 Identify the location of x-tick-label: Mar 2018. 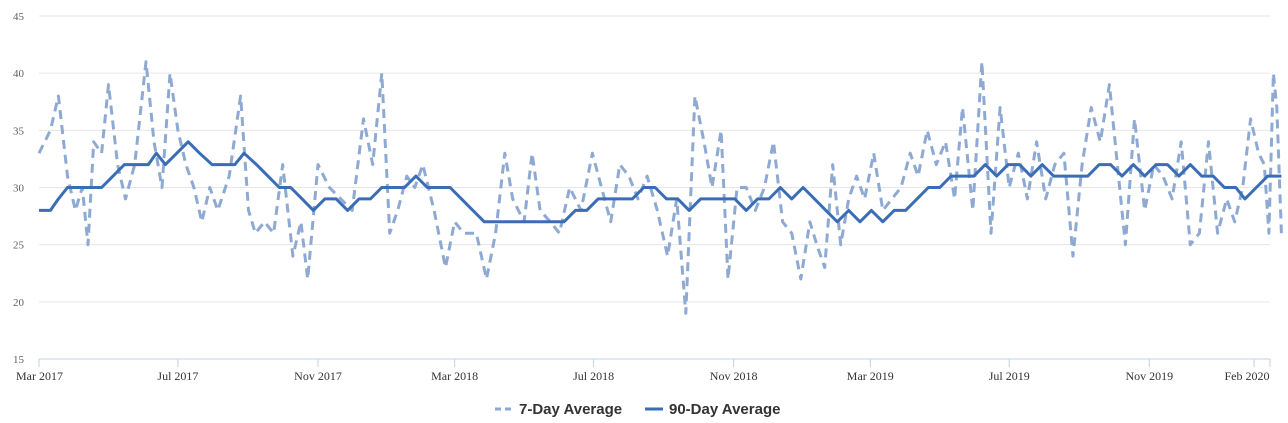
(454, 376).